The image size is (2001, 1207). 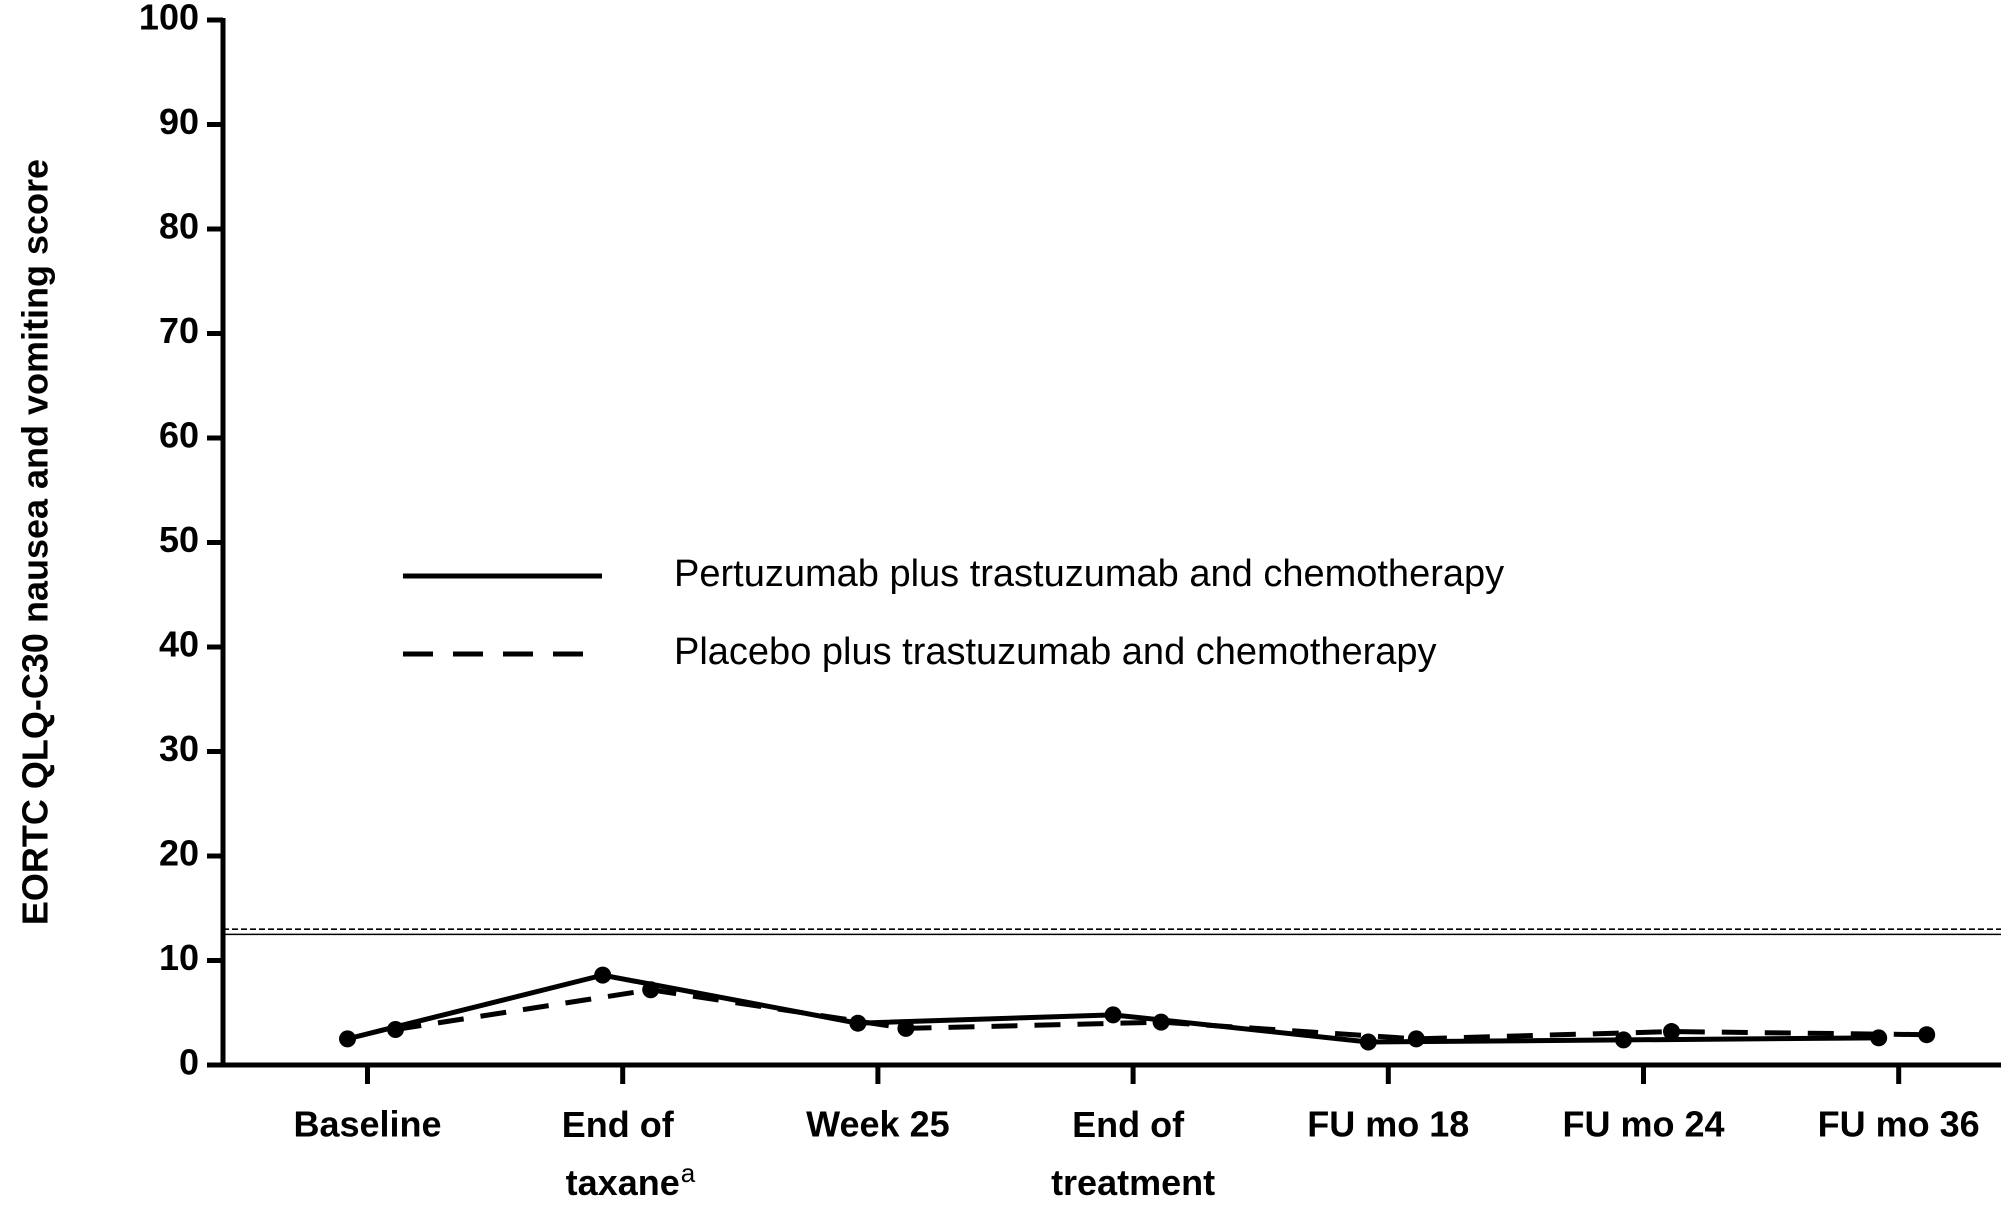 I want to click on y-tick-label: 30, so click(x=179, y=748).